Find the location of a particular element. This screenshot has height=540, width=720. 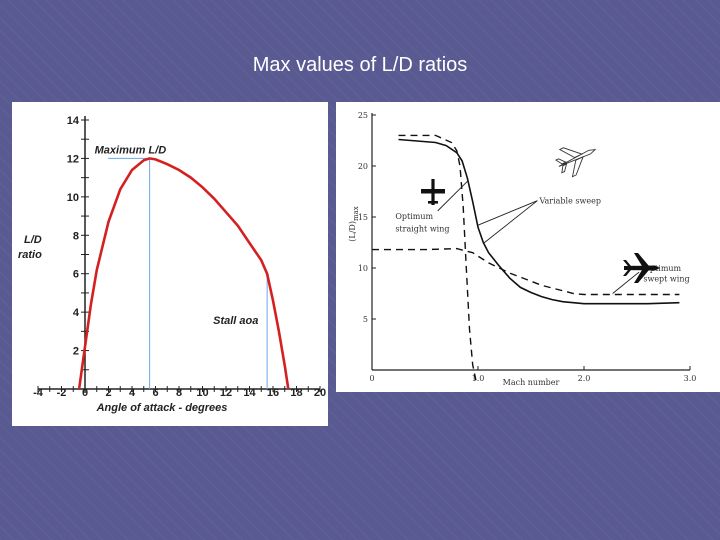

ld-max-axis-label: (L/D)max is located at coordinates (354, 223).